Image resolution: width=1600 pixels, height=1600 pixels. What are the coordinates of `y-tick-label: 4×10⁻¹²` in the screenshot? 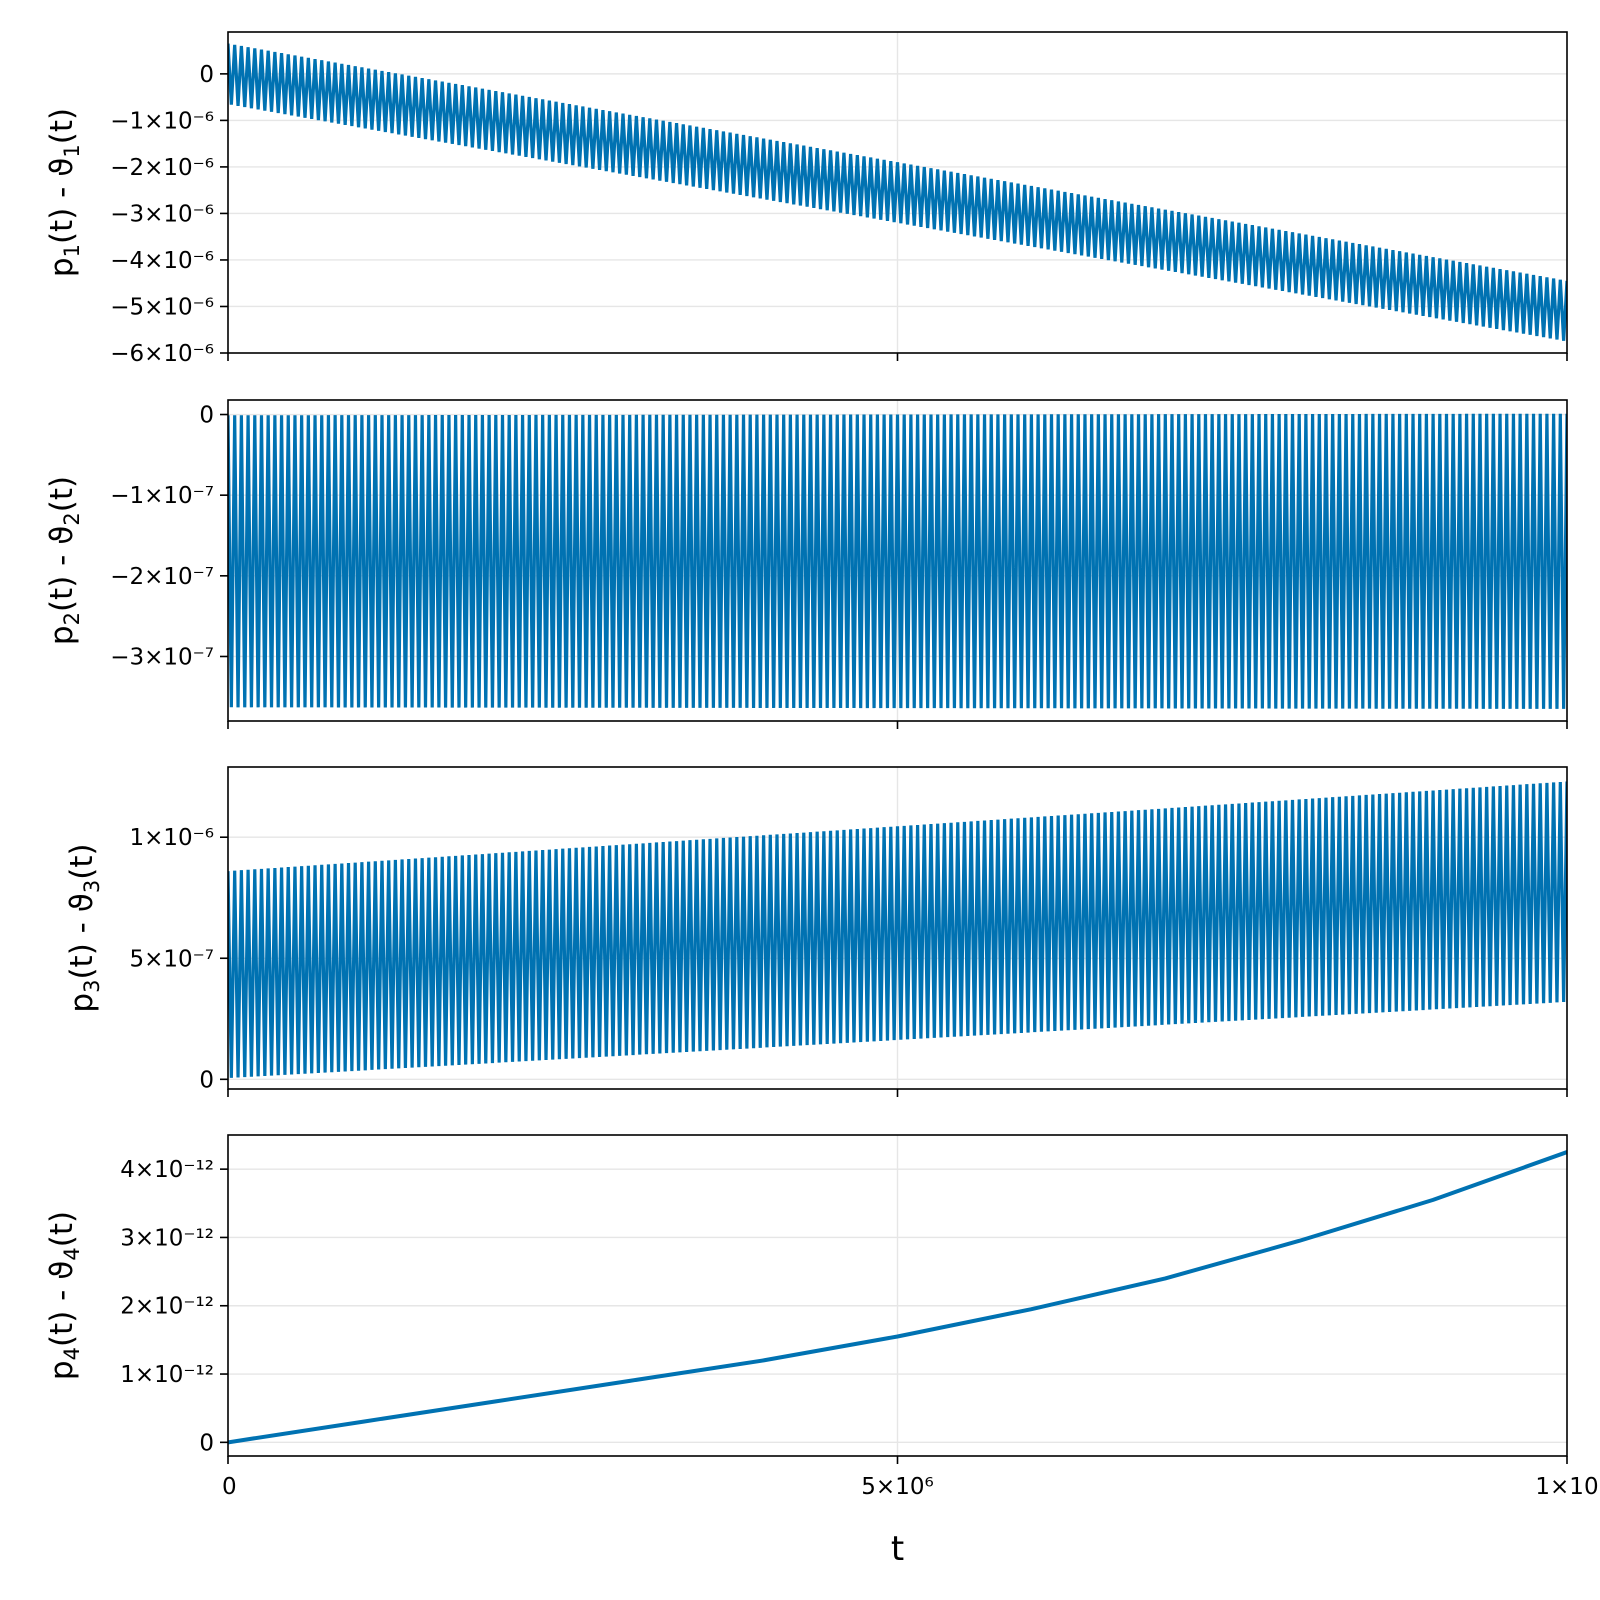 It's located at (167, 1170).